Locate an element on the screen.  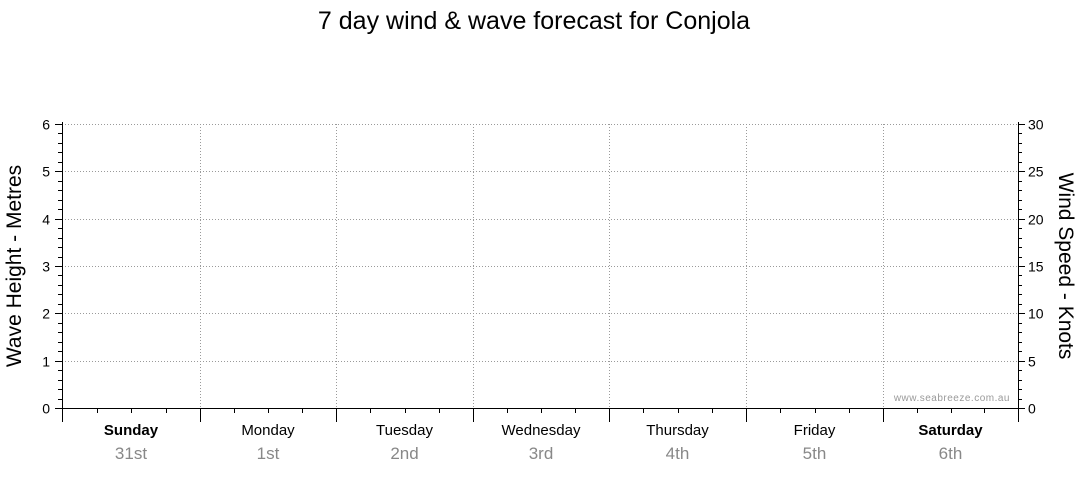
day-name-label: Wednesday is located at coordinates (541, 430).